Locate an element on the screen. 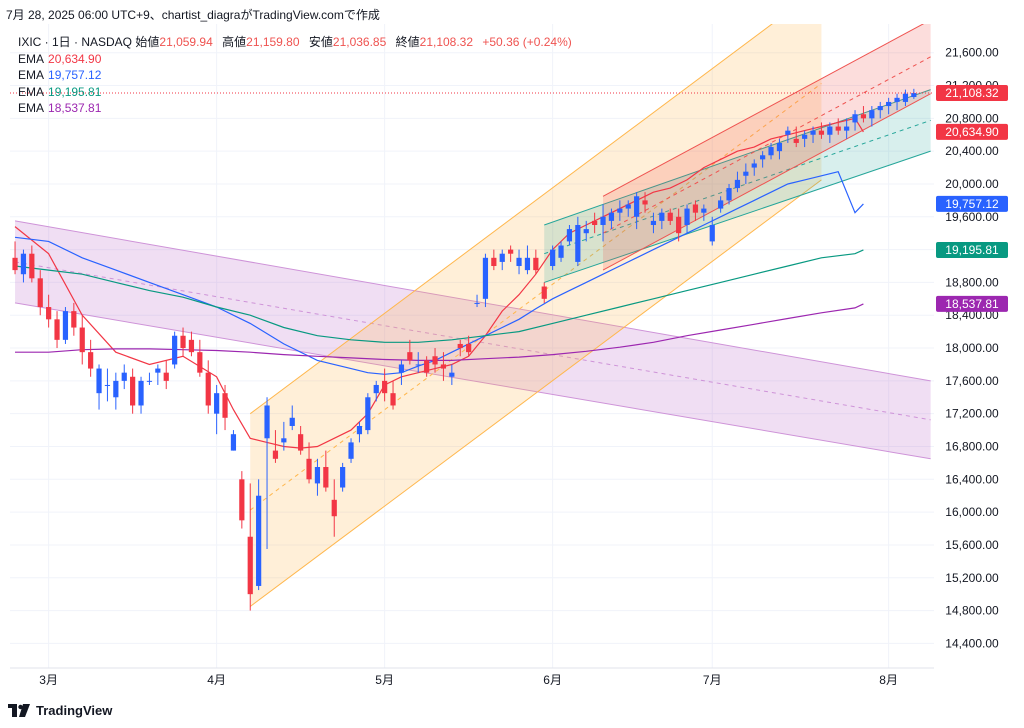  price-tag-label: 19,195.81 is located at coordinates (972, 250).